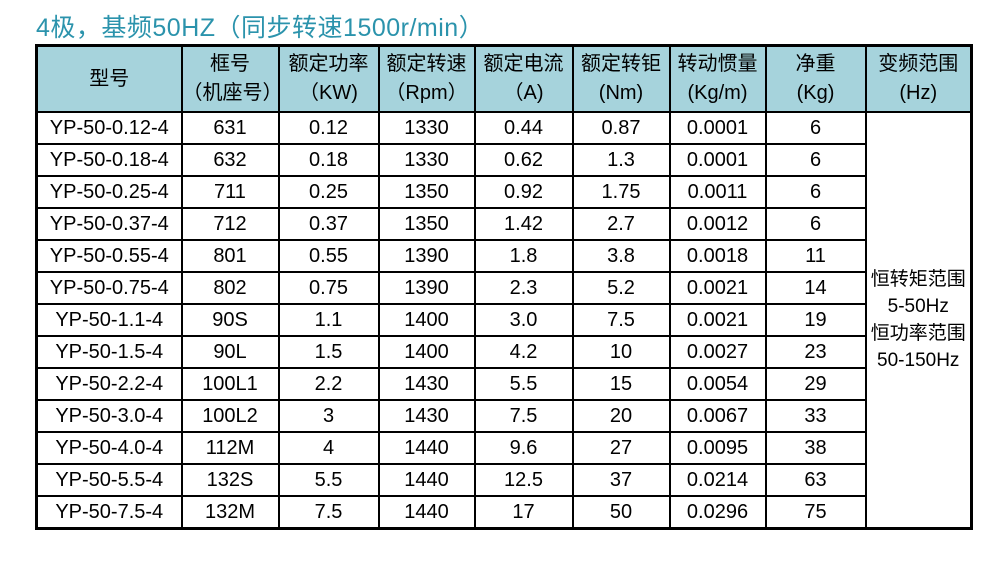  Describe the element at coordinates (109, 256) in the screenshot. I see `cell-model: YP-50-0.55-4` at that location.